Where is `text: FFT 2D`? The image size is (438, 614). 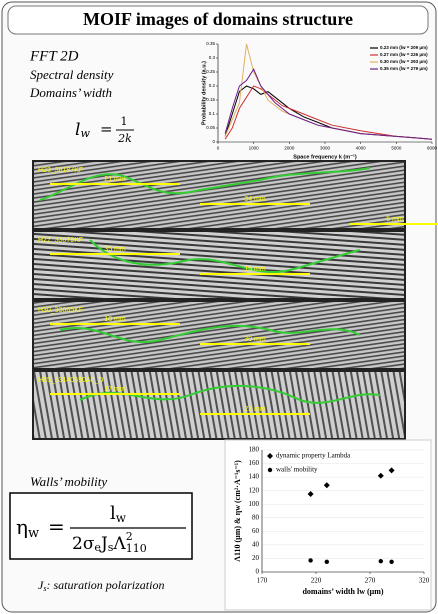
text: FFT 2D is located at coordinates (54, 56).